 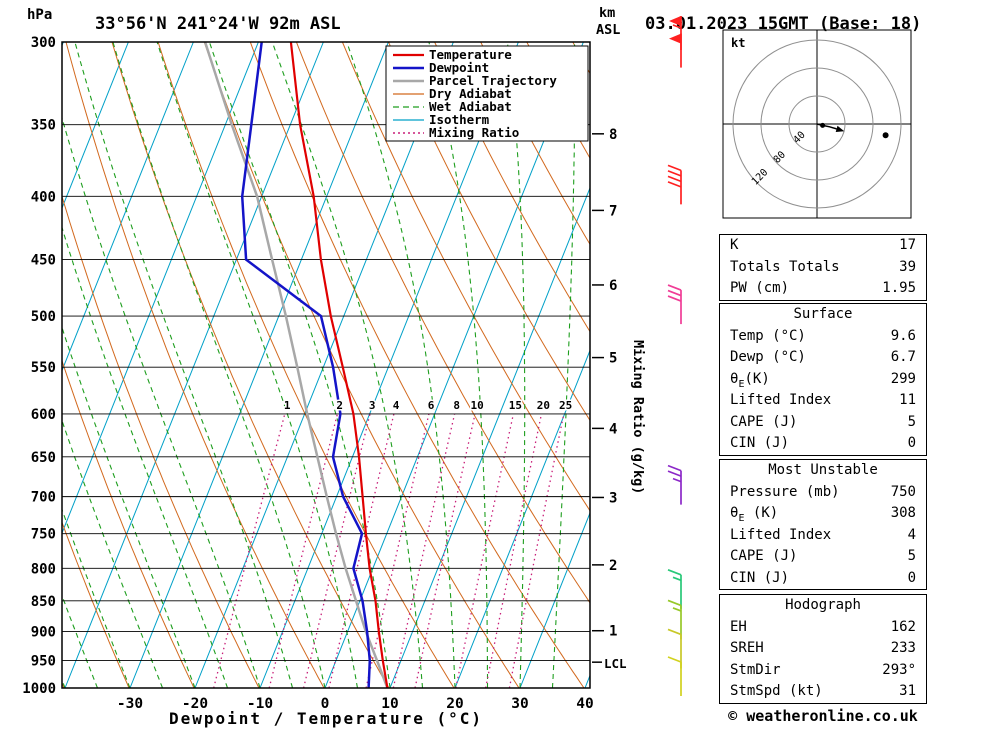 I want to click on legend-label: Mixing Ratio, so click(x=474, y=132).